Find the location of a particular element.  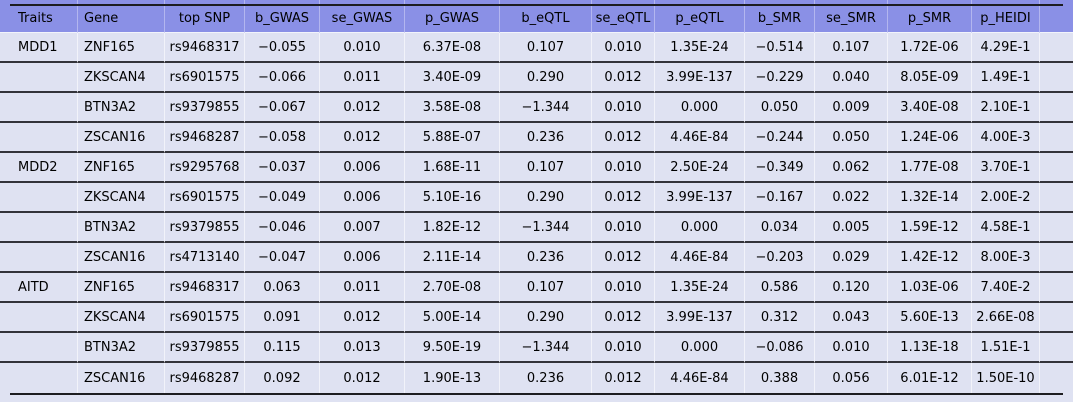

cell-se_gwas: 0.012 is located at coordinates (362, 138).